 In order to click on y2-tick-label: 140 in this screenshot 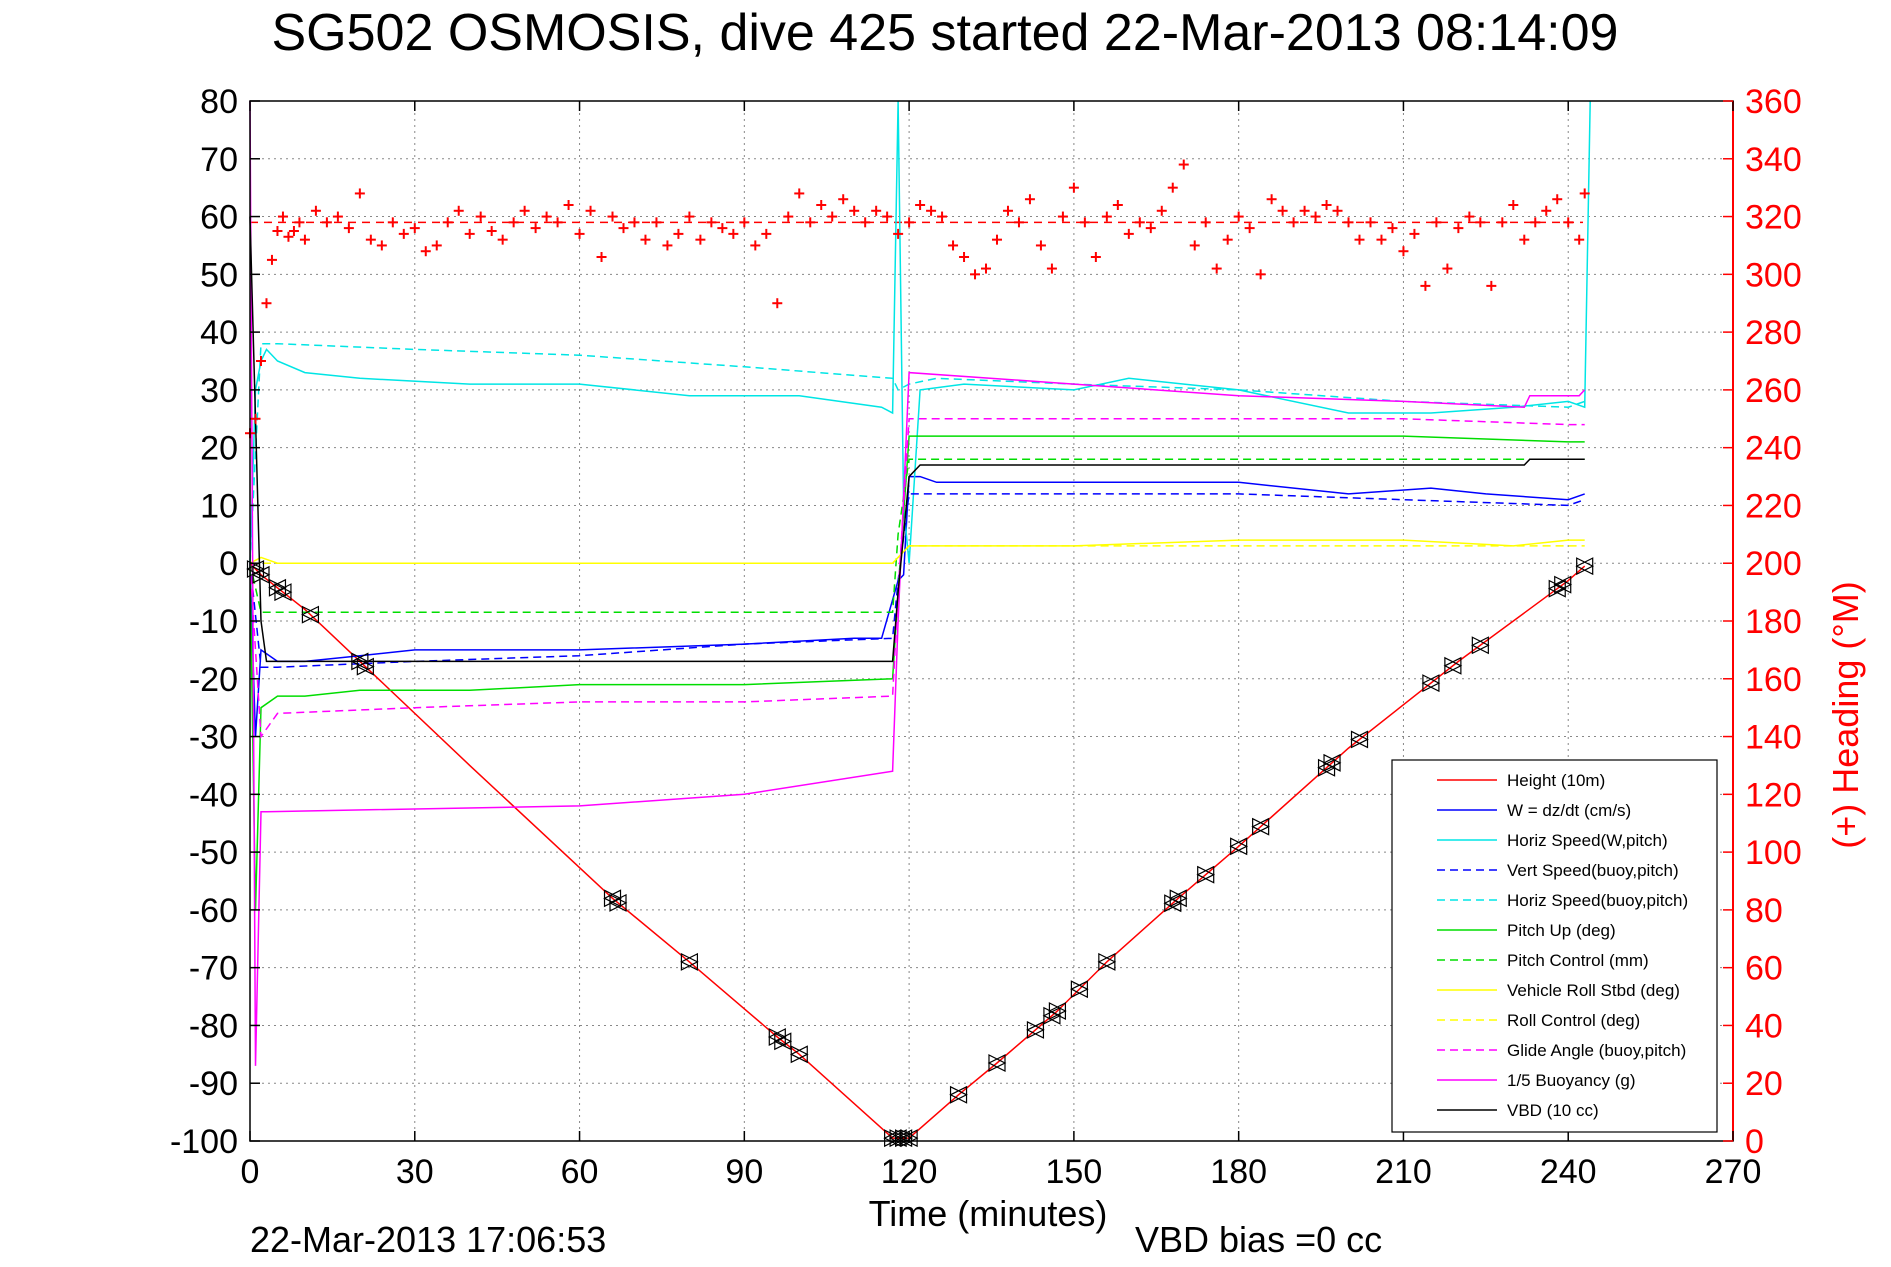, I will do `click(1773, 738)`.